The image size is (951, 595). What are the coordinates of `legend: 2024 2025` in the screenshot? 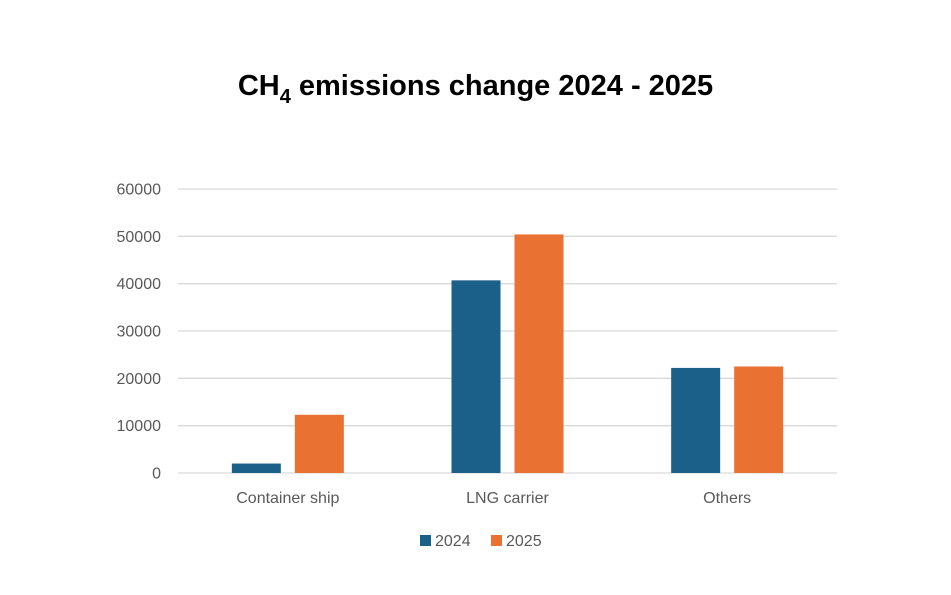 It's located at (481, 541).